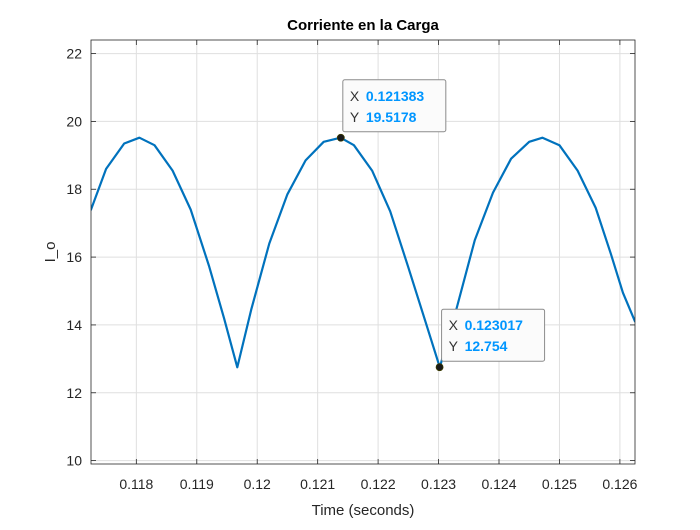 The width and height of the screenshot is (700, 530). Describe the element at coordinates (74, 121) in the screenshot. I see `y-tick-label: 20` at that location.